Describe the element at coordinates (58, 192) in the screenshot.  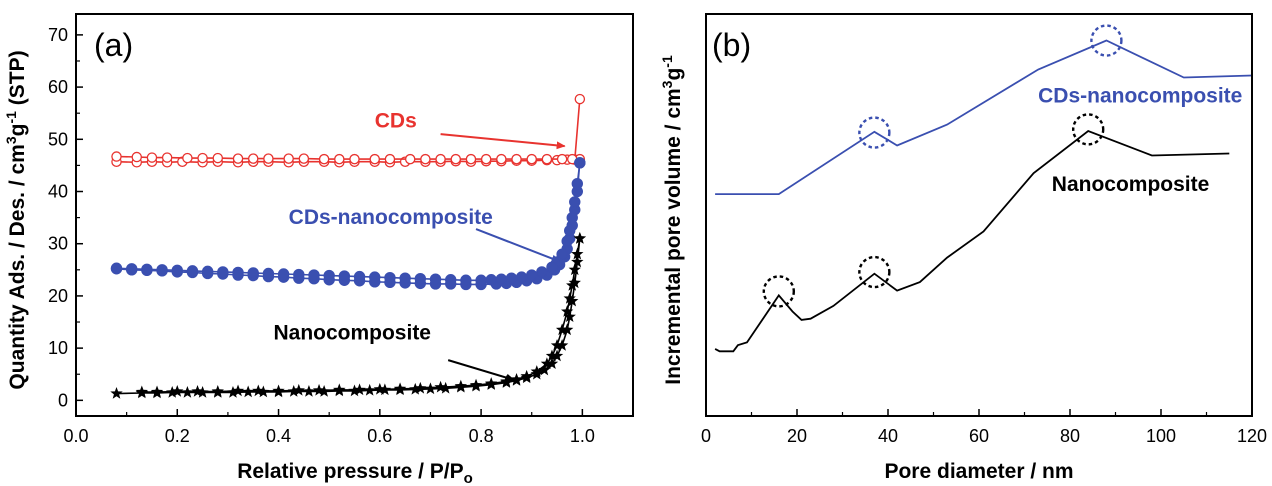
I see `panel-a-y-tick-label: 40` at that location.